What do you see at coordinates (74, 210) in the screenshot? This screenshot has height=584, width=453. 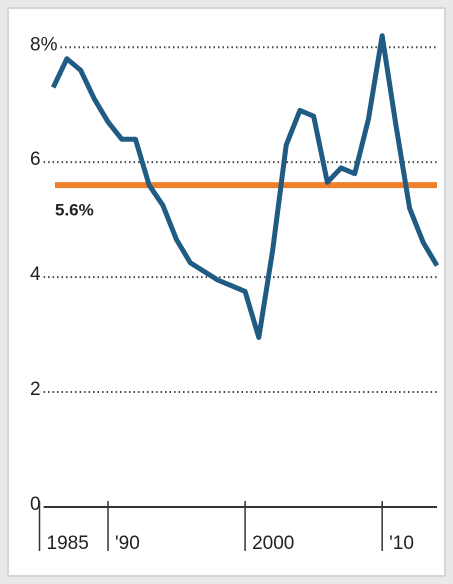 I see `reference-label: 5.6%` at bounding box center [74, 210].